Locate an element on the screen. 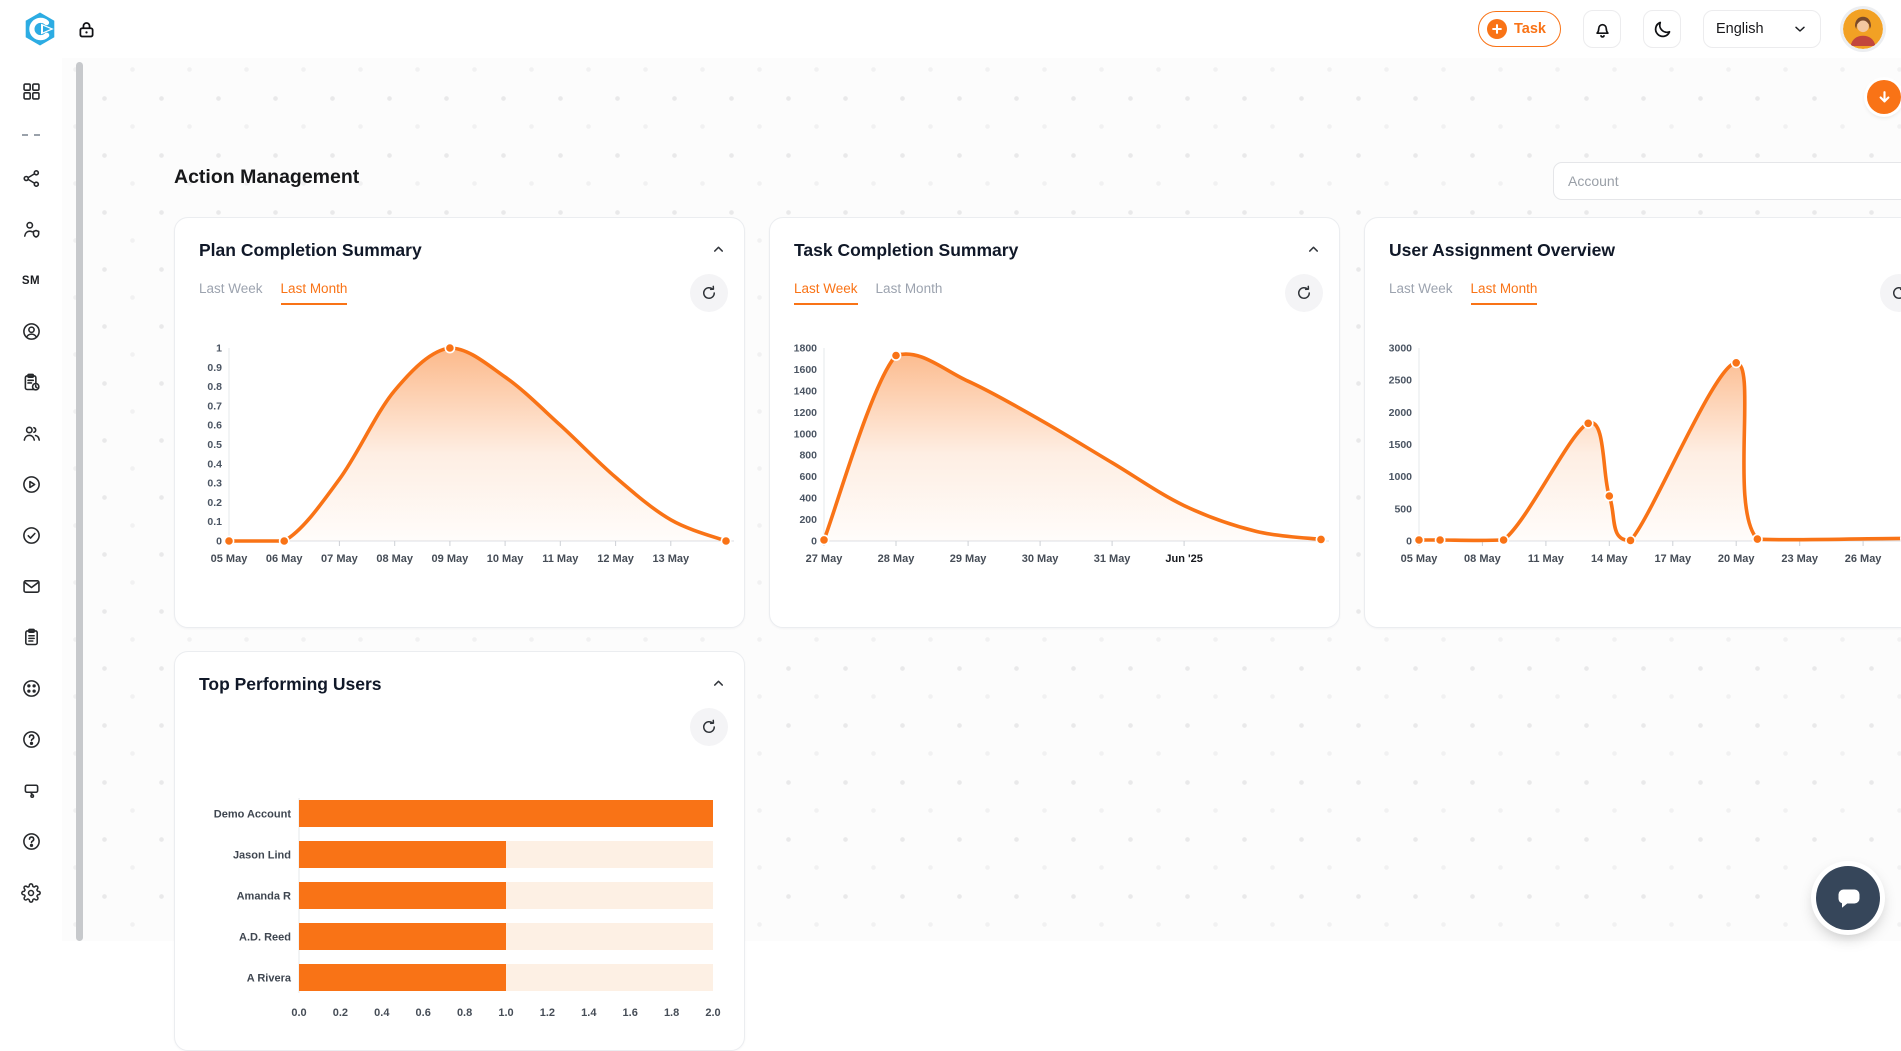 The image size is (1901, 1051). sidebar-item-play-circle is located at coordinates (31, 484).